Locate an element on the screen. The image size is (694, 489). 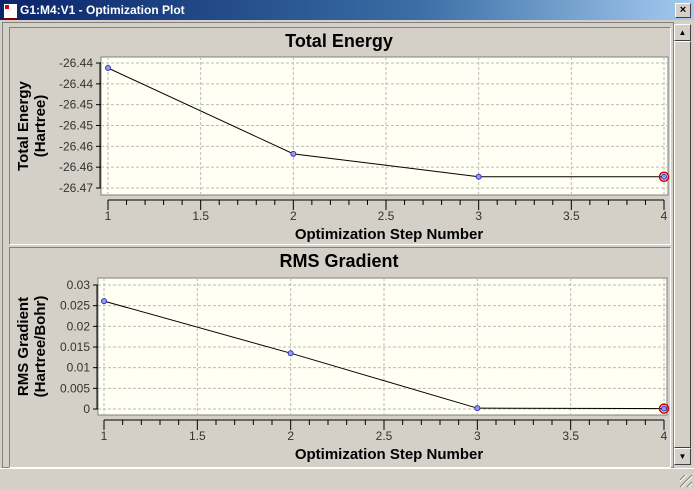
vertical-scrollbar: ▲ ▼ is located at coordinates (682, 244).